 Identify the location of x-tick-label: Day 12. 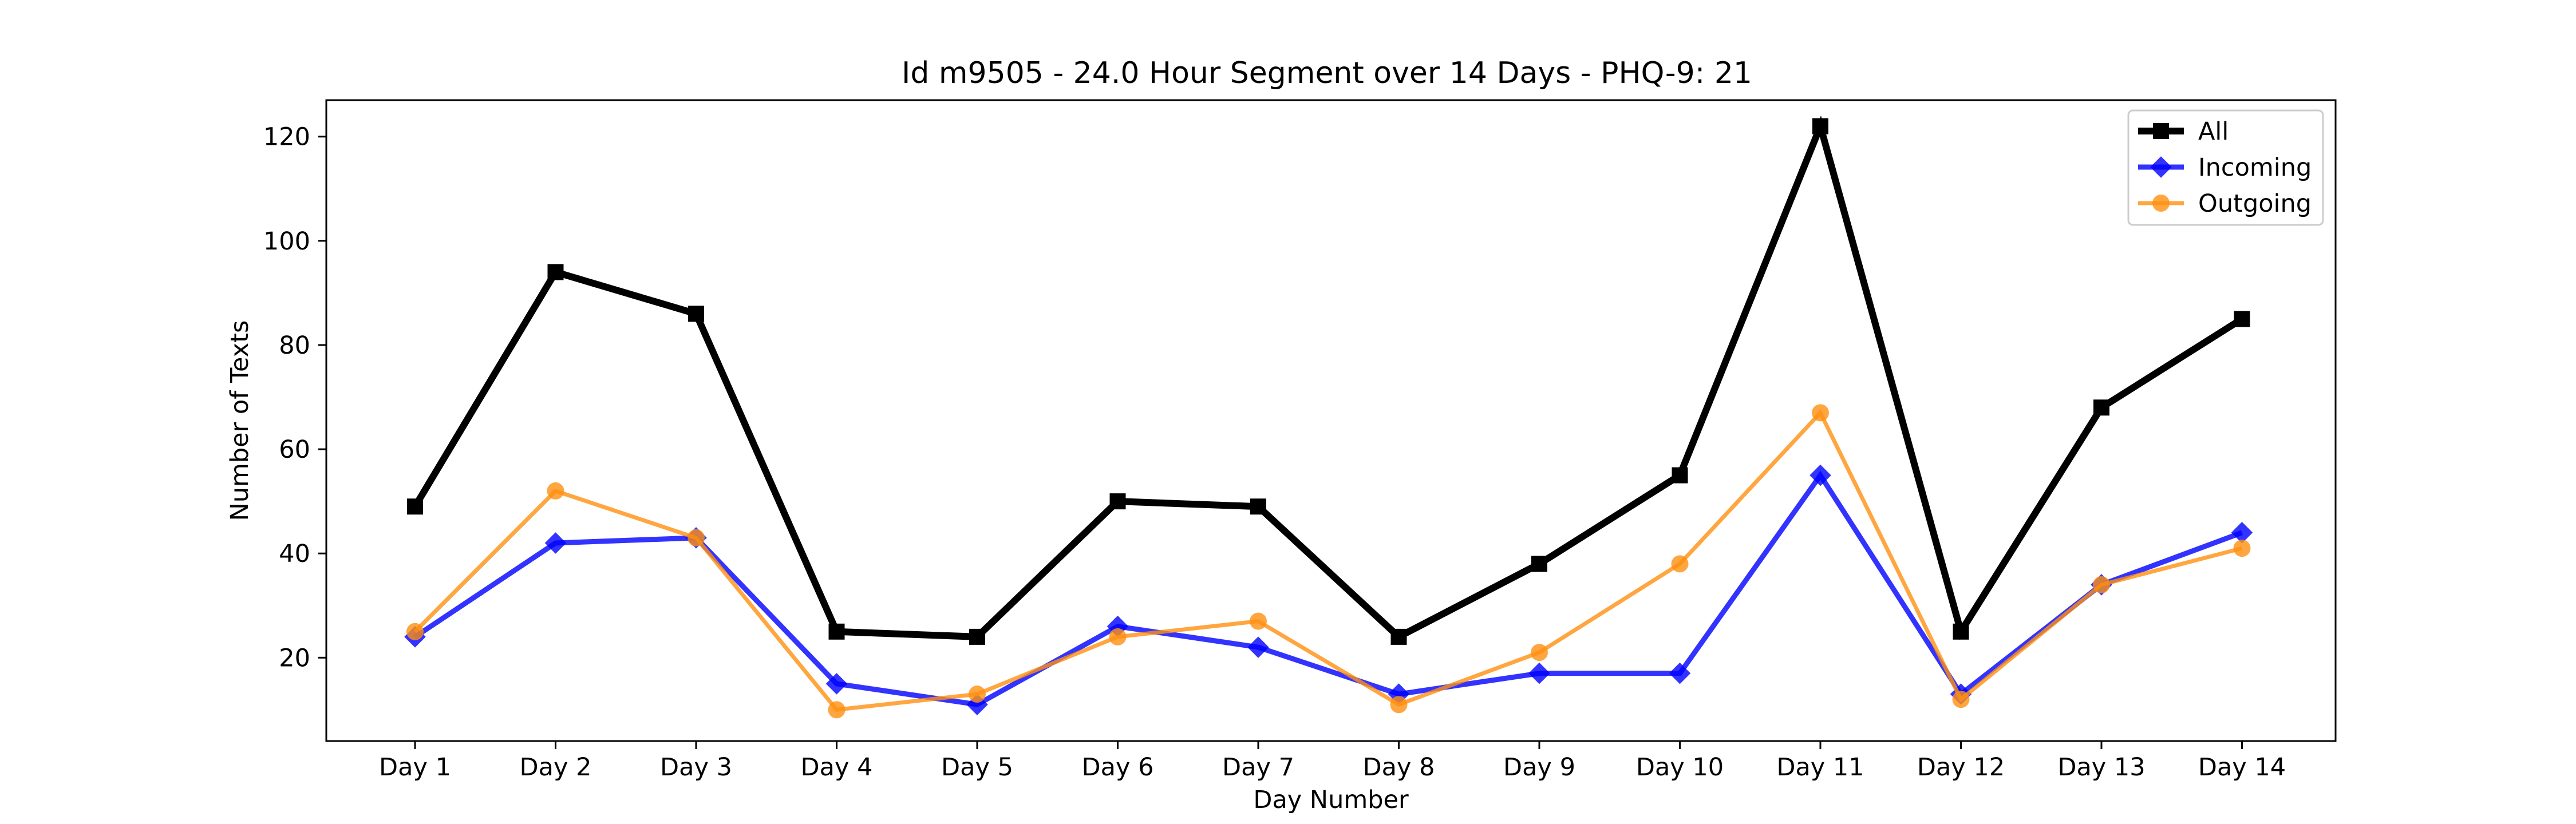
(1961, 767).